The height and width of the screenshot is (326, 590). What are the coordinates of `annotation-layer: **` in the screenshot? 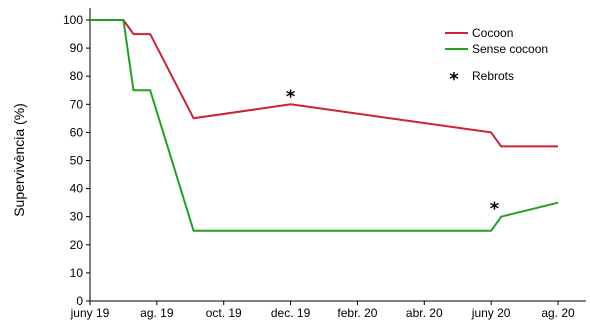 It's located at (393, 152).